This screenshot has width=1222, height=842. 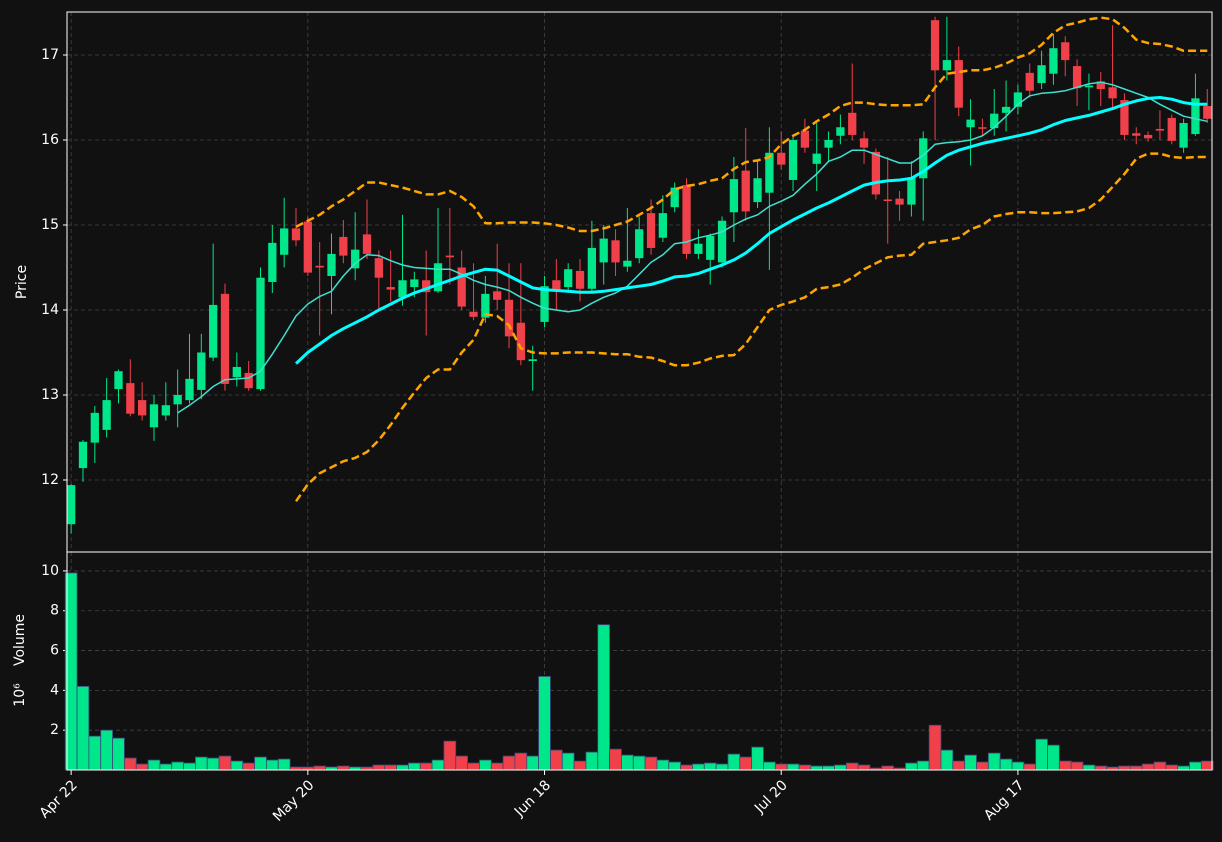 I want to click on x-tick-label: Aug 17, so click(x=1004, y=800).